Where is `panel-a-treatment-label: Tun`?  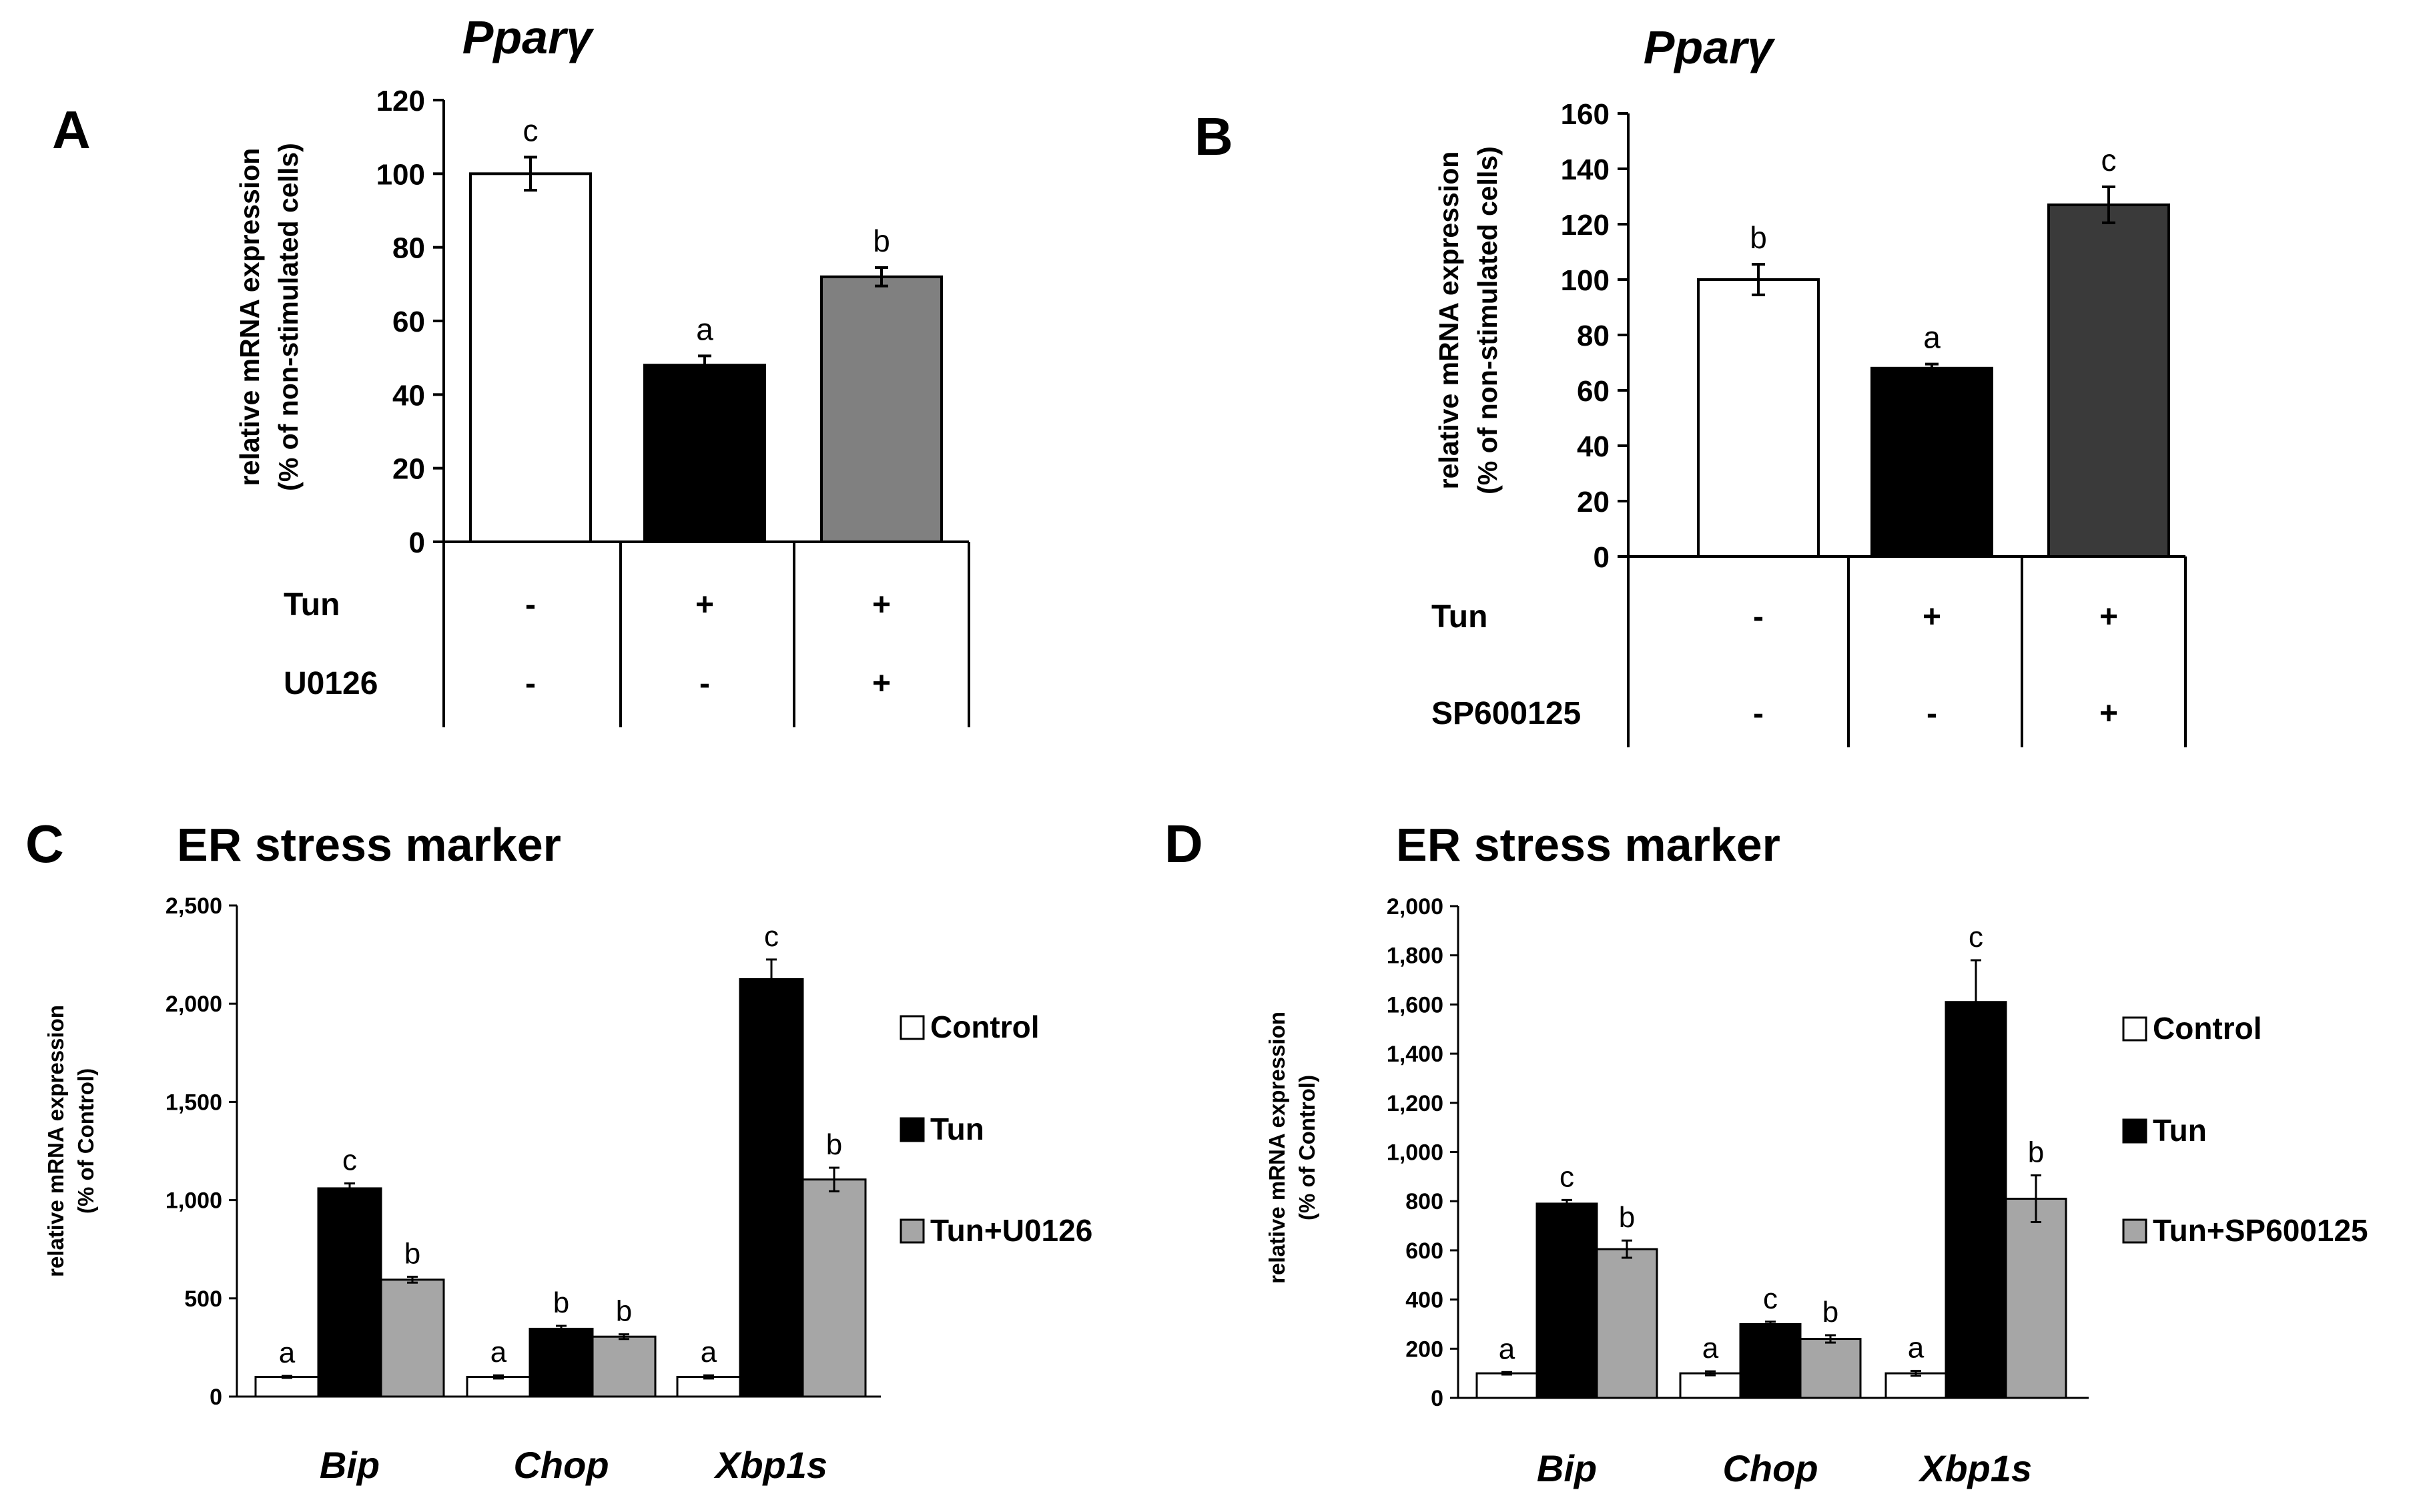
panel-a-treatment-label: Tun is located at coordinates (312, 605).